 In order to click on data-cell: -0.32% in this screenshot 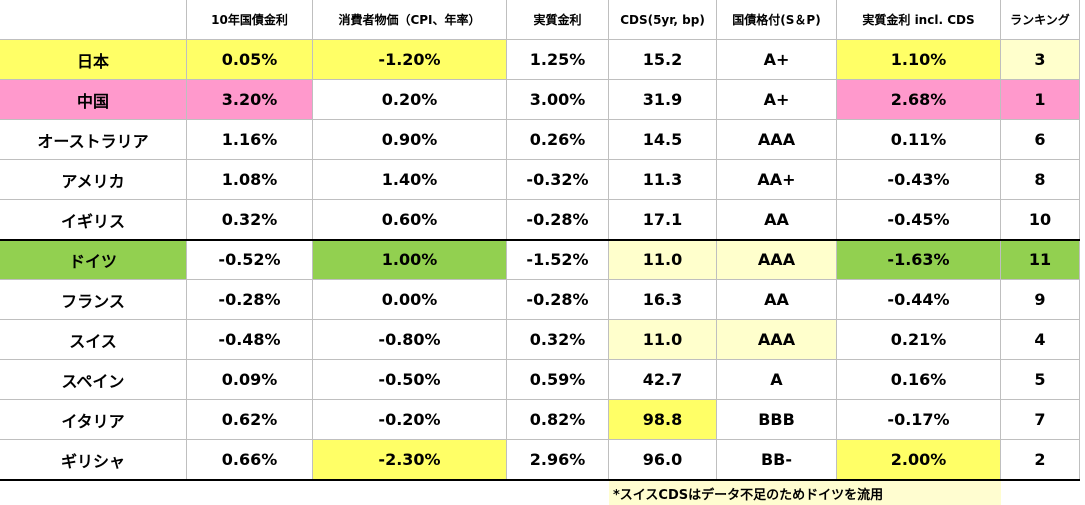, I will do `click(558, 180)`.